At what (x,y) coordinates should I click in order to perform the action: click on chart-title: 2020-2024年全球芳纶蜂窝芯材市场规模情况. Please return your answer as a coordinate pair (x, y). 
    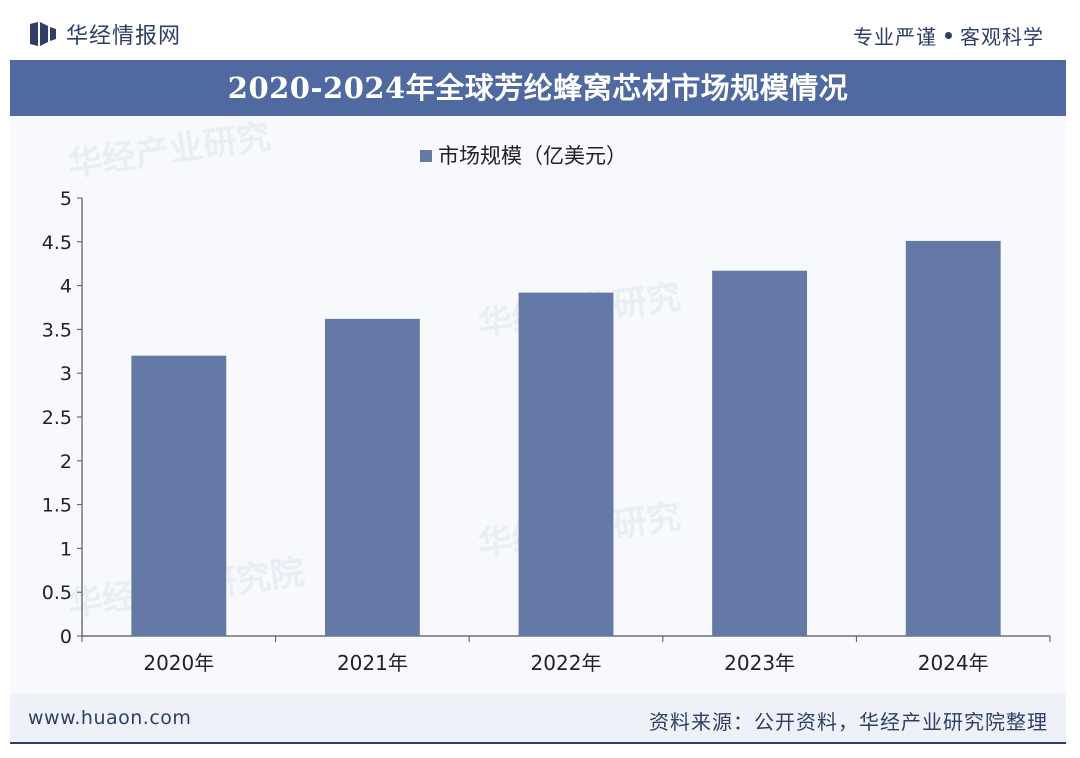
    Looking at the image, I should click on (538, 88).